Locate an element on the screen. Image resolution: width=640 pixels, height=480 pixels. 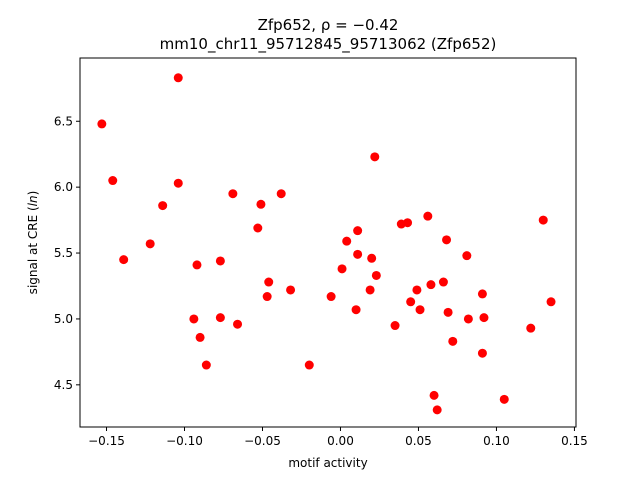
x-tick-label: −0.15 is located at coordinates (106, 441).